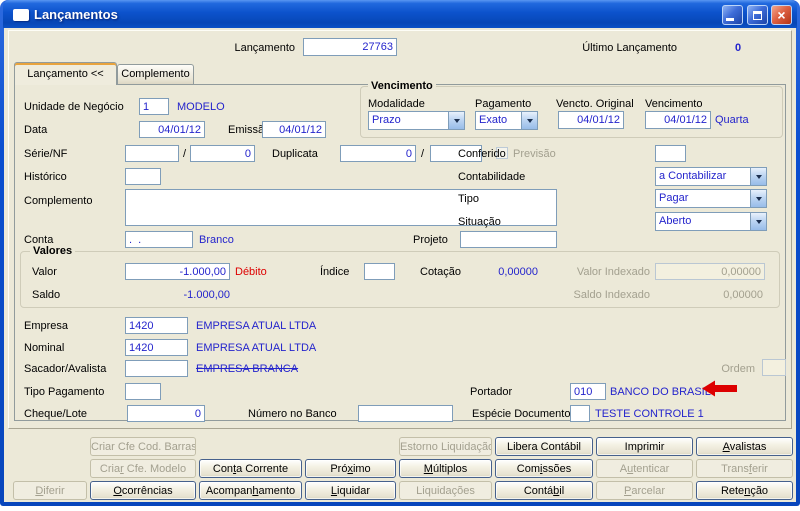  I want to click on button-retencao: Retenção, so click(744, 490).